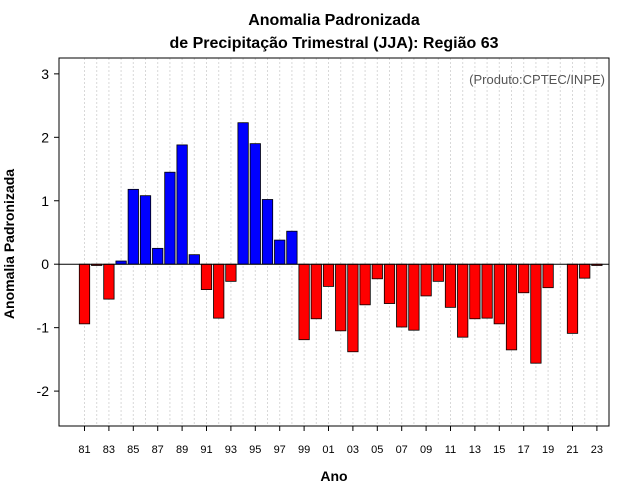 The width and height of the screenshot is (640, 500). What do you see at coordinates (328, 275) in the screenshot?
I see `bar-2001` at bounding box center [328, 275].